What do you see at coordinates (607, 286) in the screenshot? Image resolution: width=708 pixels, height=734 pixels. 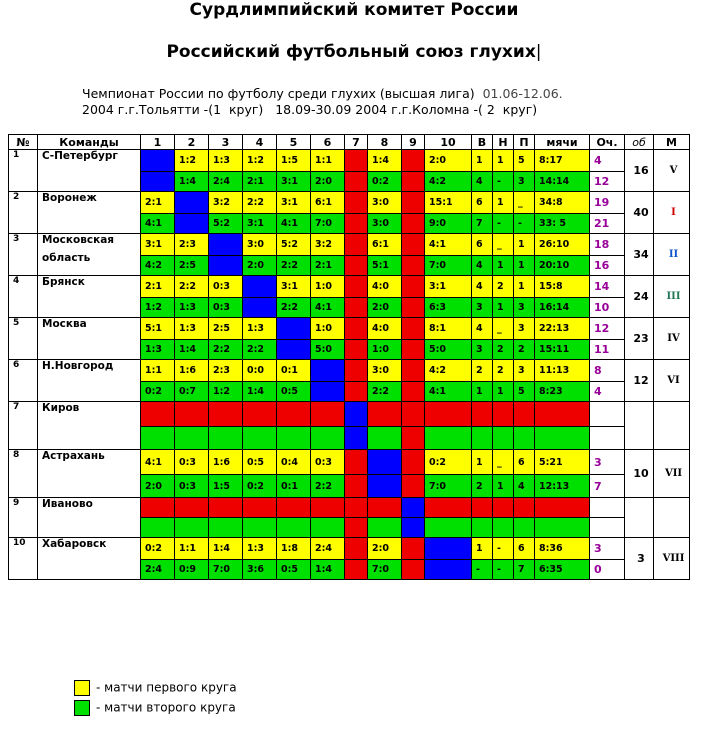 I see `round-points-cell: 14` at bounding box center [607, 286].